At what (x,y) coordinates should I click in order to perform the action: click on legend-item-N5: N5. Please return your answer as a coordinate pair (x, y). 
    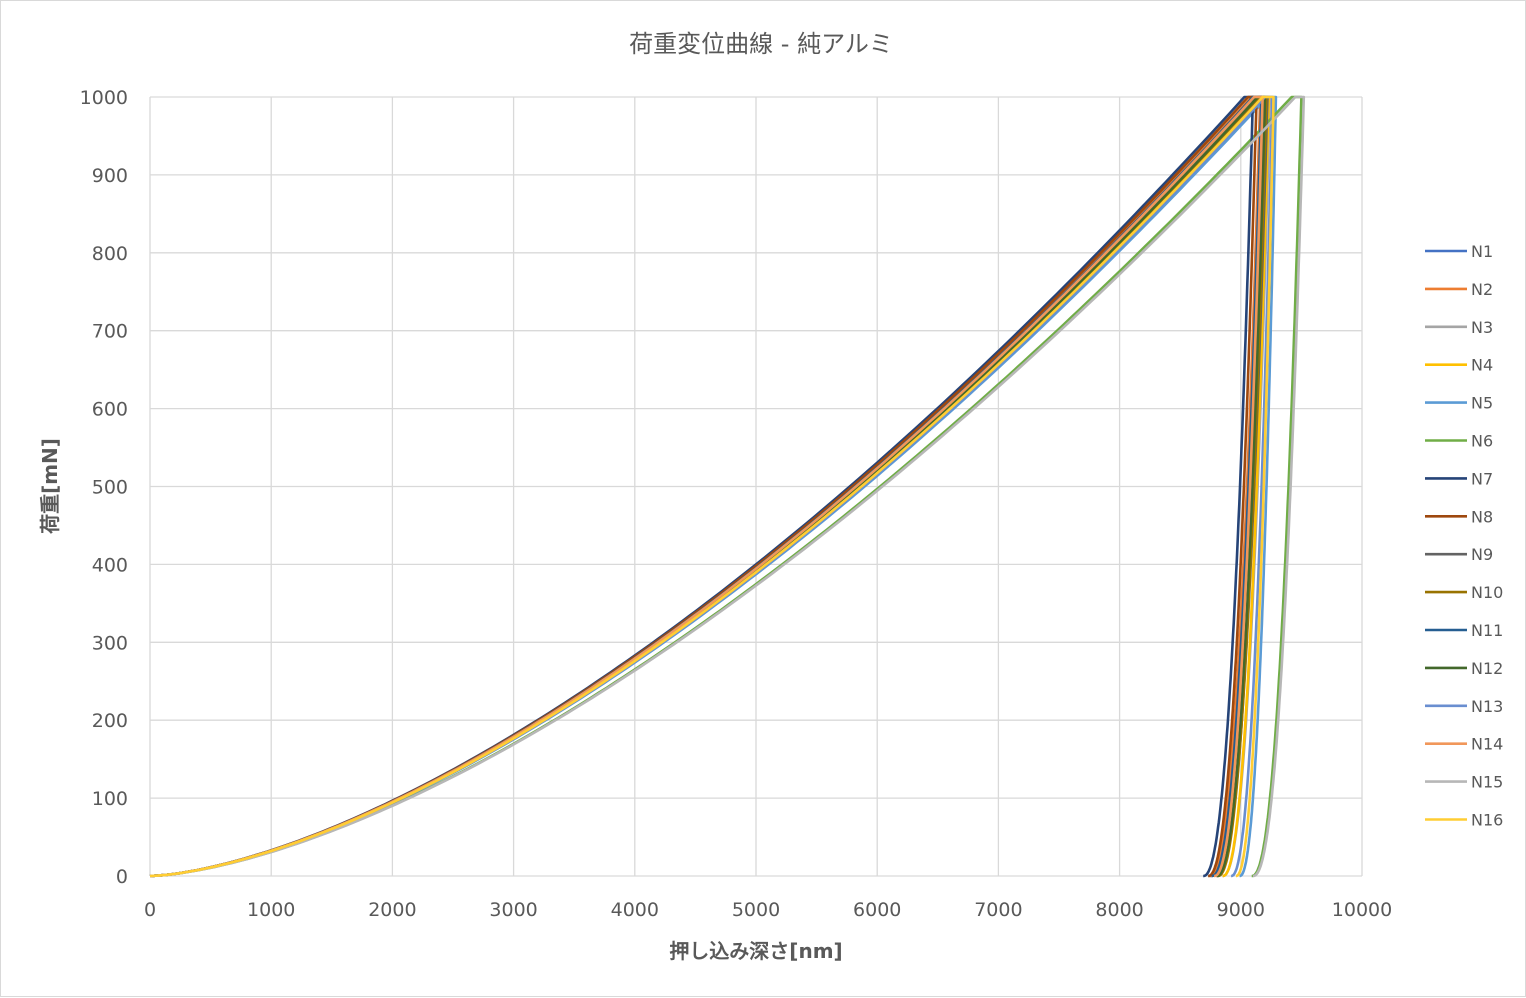
    Looking at the image, I should click on (1459, 403).